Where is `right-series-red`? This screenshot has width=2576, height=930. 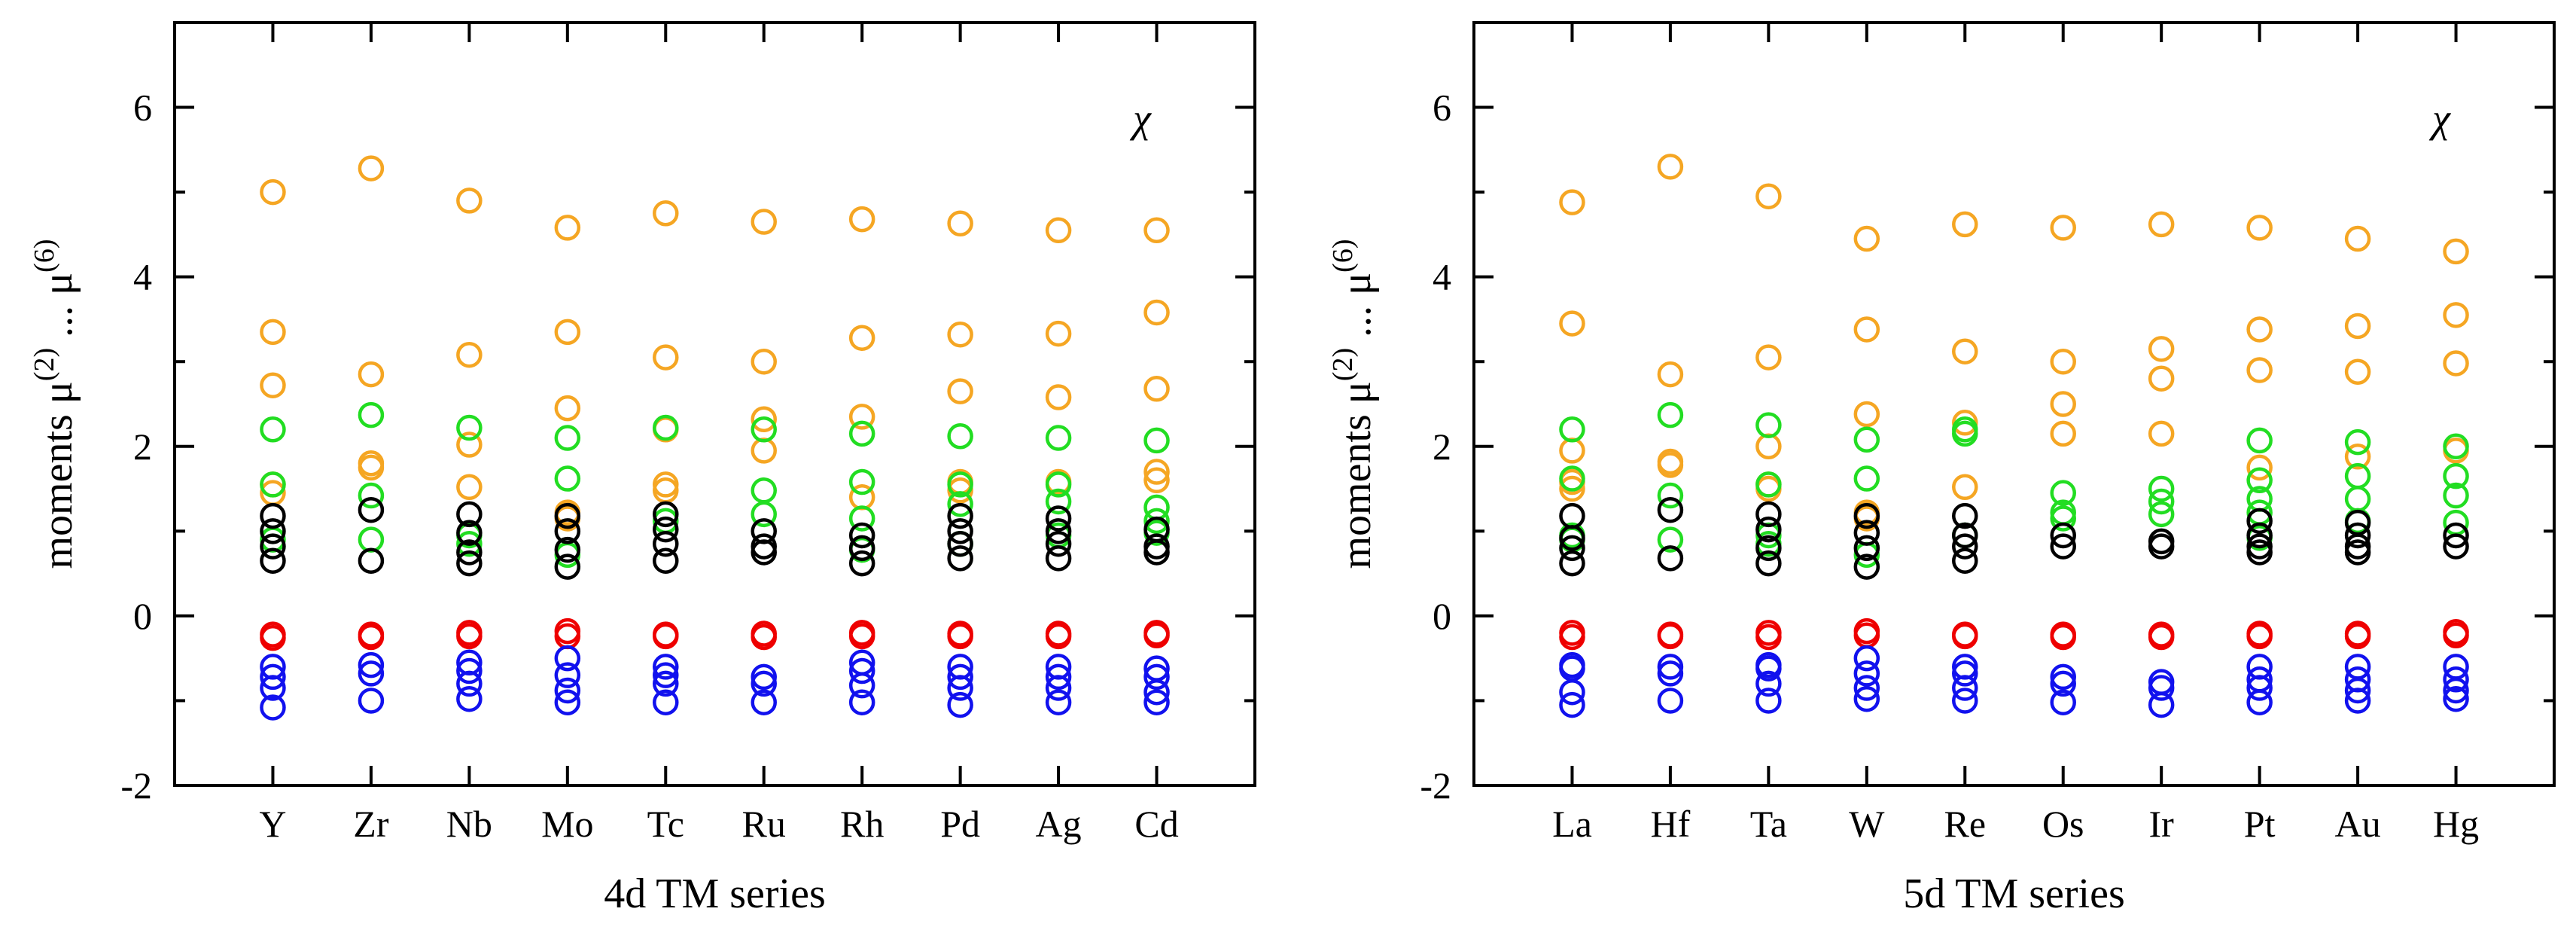
right-series-red is located at coordinates (2014, 634).